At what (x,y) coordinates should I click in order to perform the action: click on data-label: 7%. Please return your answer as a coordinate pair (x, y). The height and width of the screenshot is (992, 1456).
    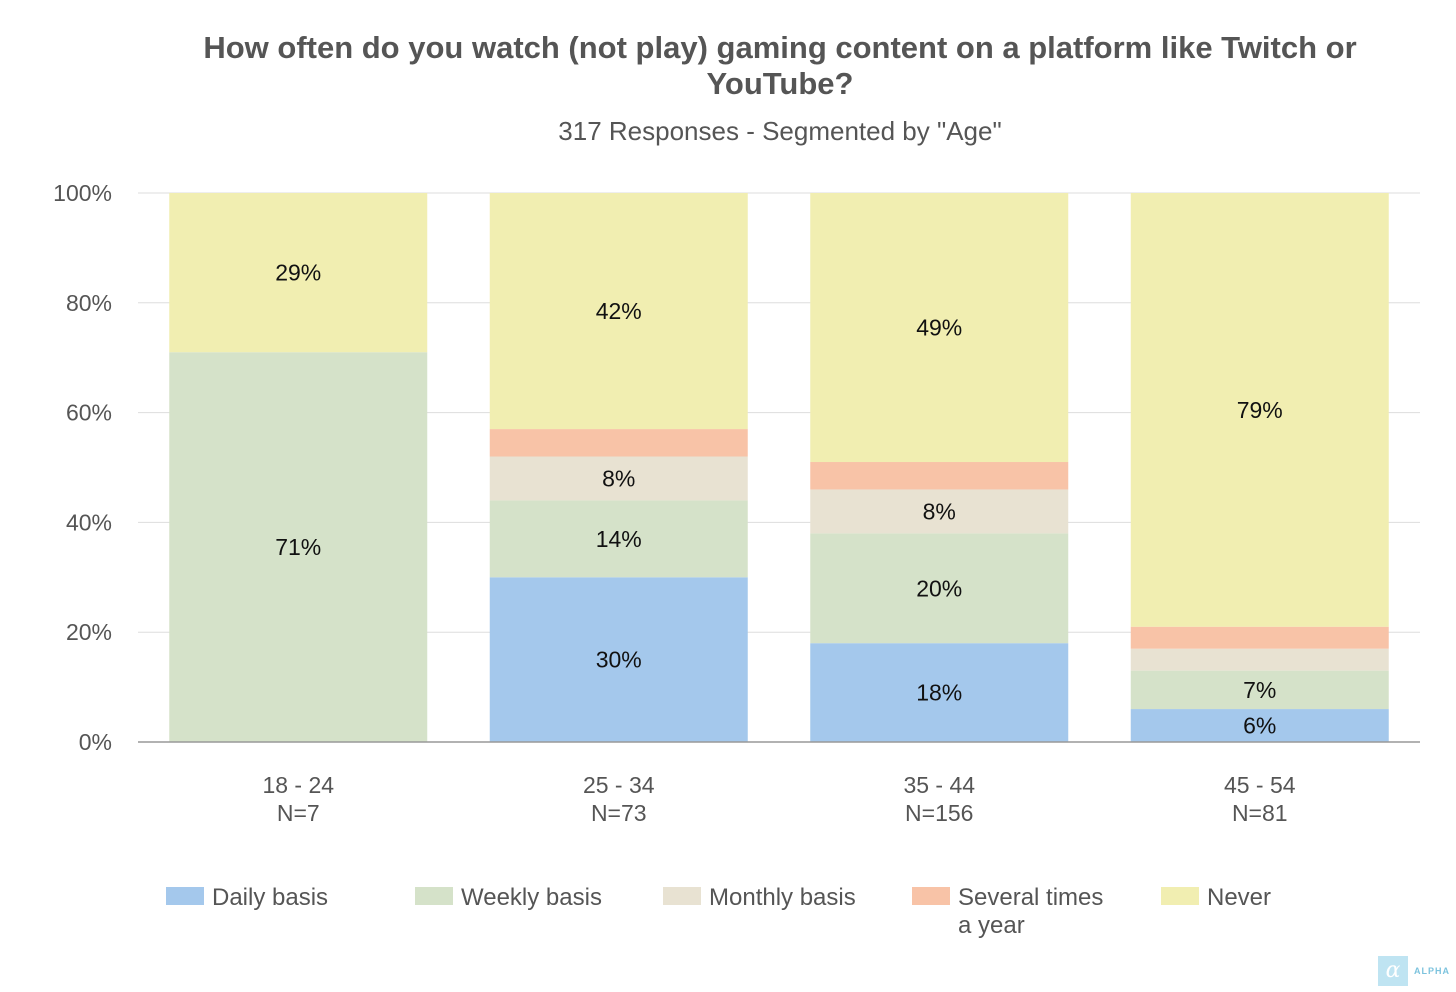
    Looking at the image, I should click on (1259, 690).